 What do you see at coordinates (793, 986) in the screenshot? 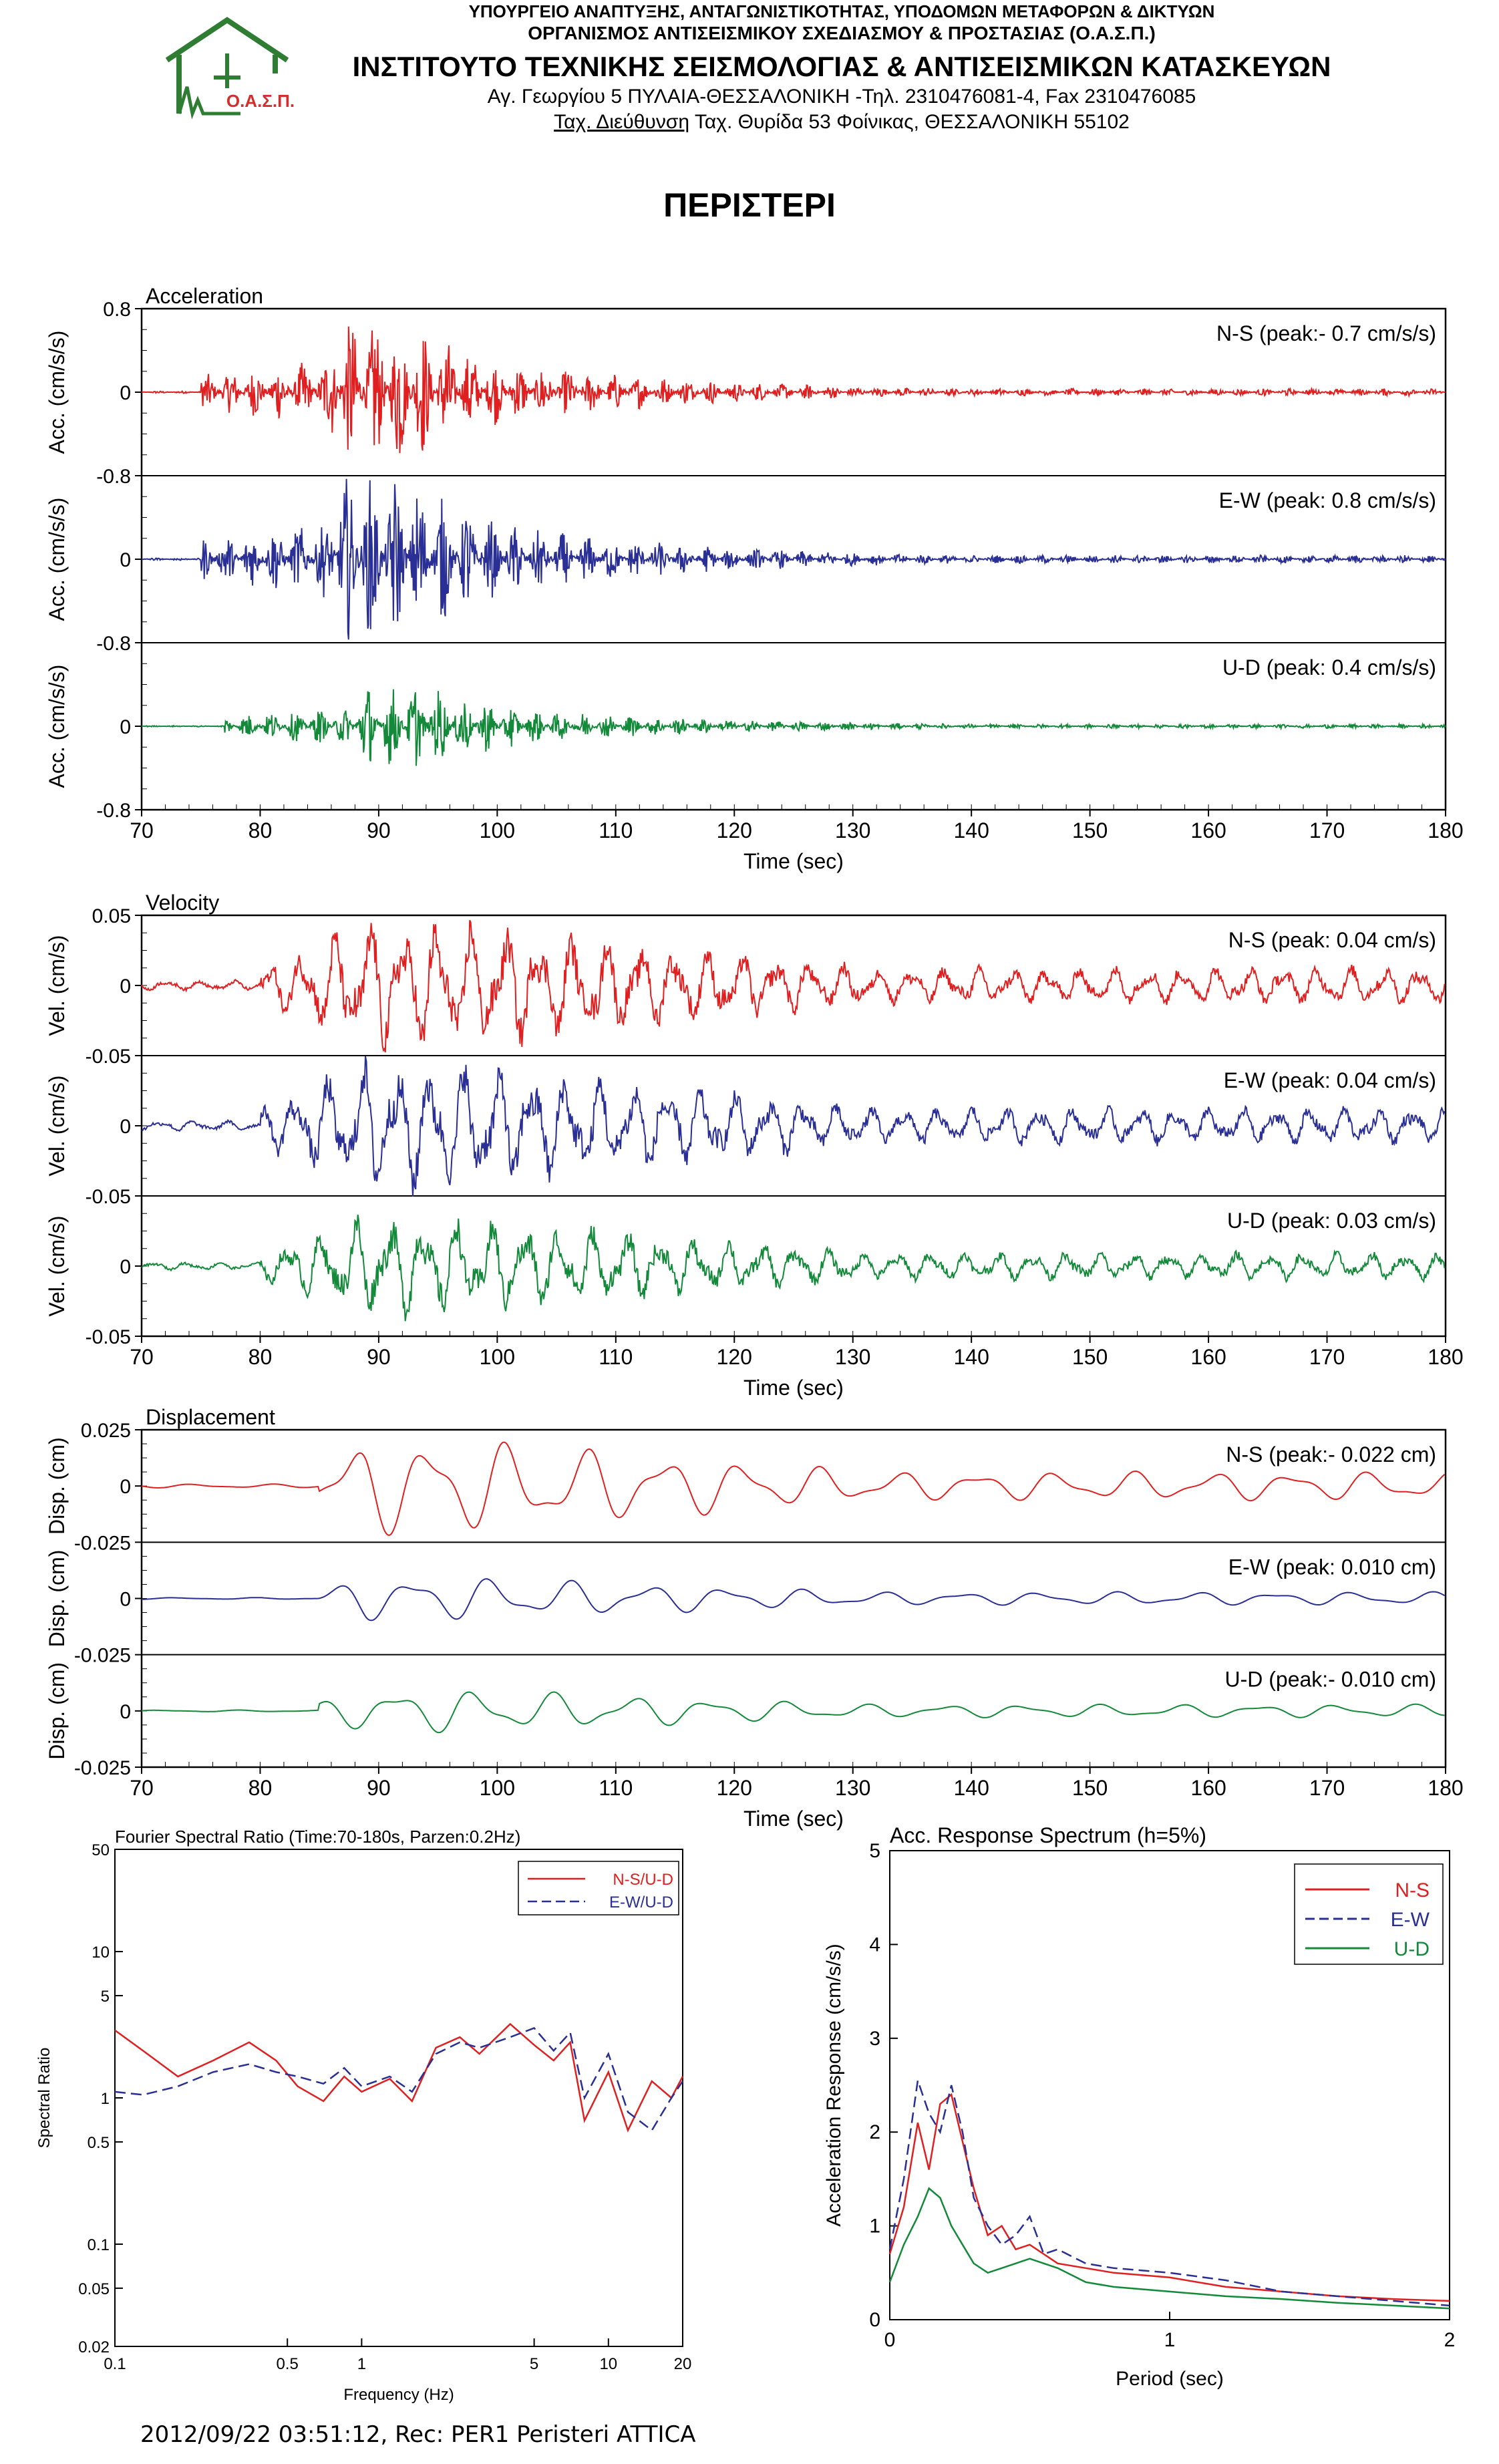
I see `waveform-velocity-n-s` at bounding box center [793, 986].